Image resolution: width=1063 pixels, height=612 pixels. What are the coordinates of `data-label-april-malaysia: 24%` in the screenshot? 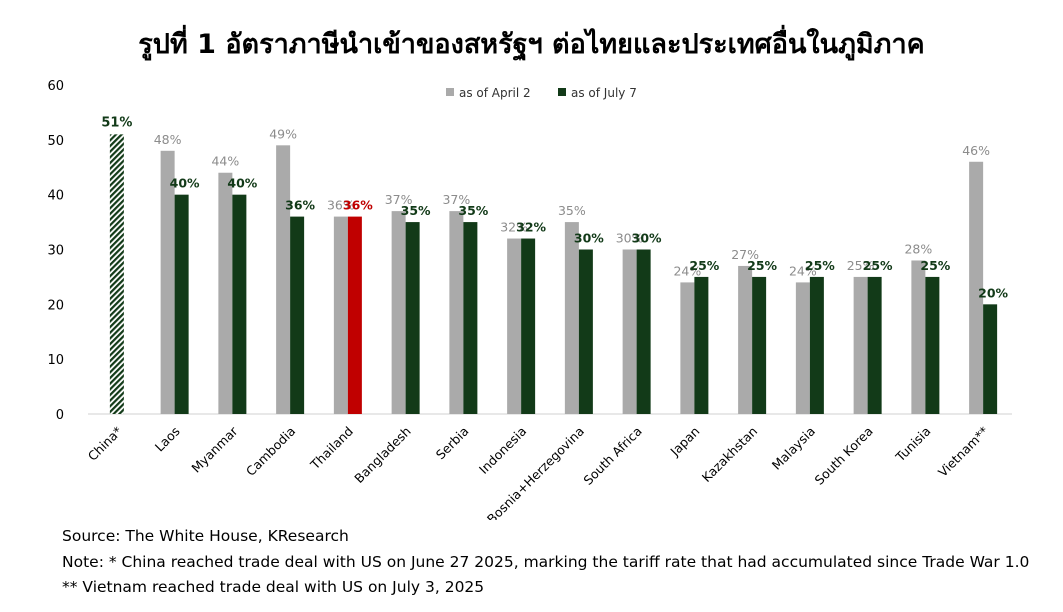 It's located at (803, 270).